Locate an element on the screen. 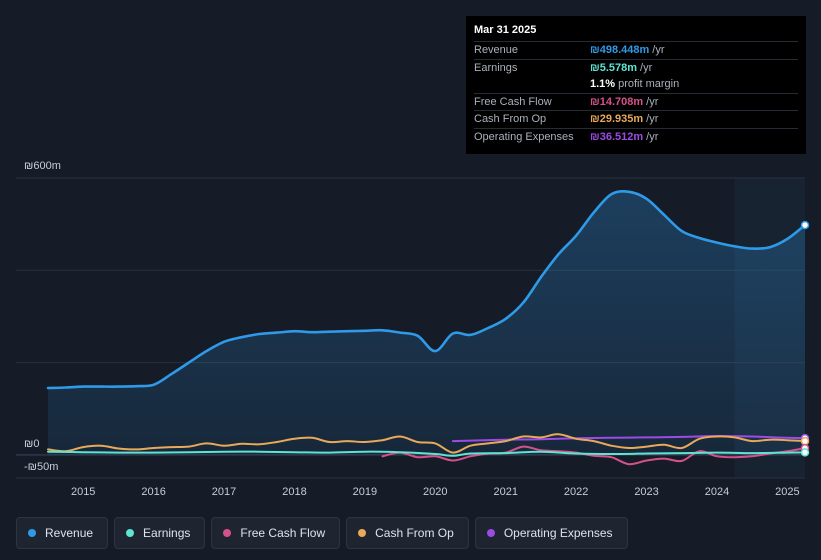 This screenshot has height=560, width=821. tooltip-row: 1.1% profit margin is located at coordinates (636, 84).